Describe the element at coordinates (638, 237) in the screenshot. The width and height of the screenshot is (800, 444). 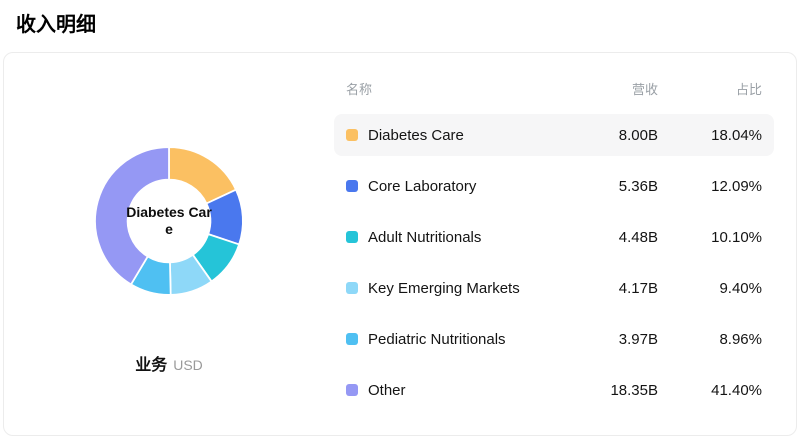
I see `row-revenue: 4.48B` at that location.